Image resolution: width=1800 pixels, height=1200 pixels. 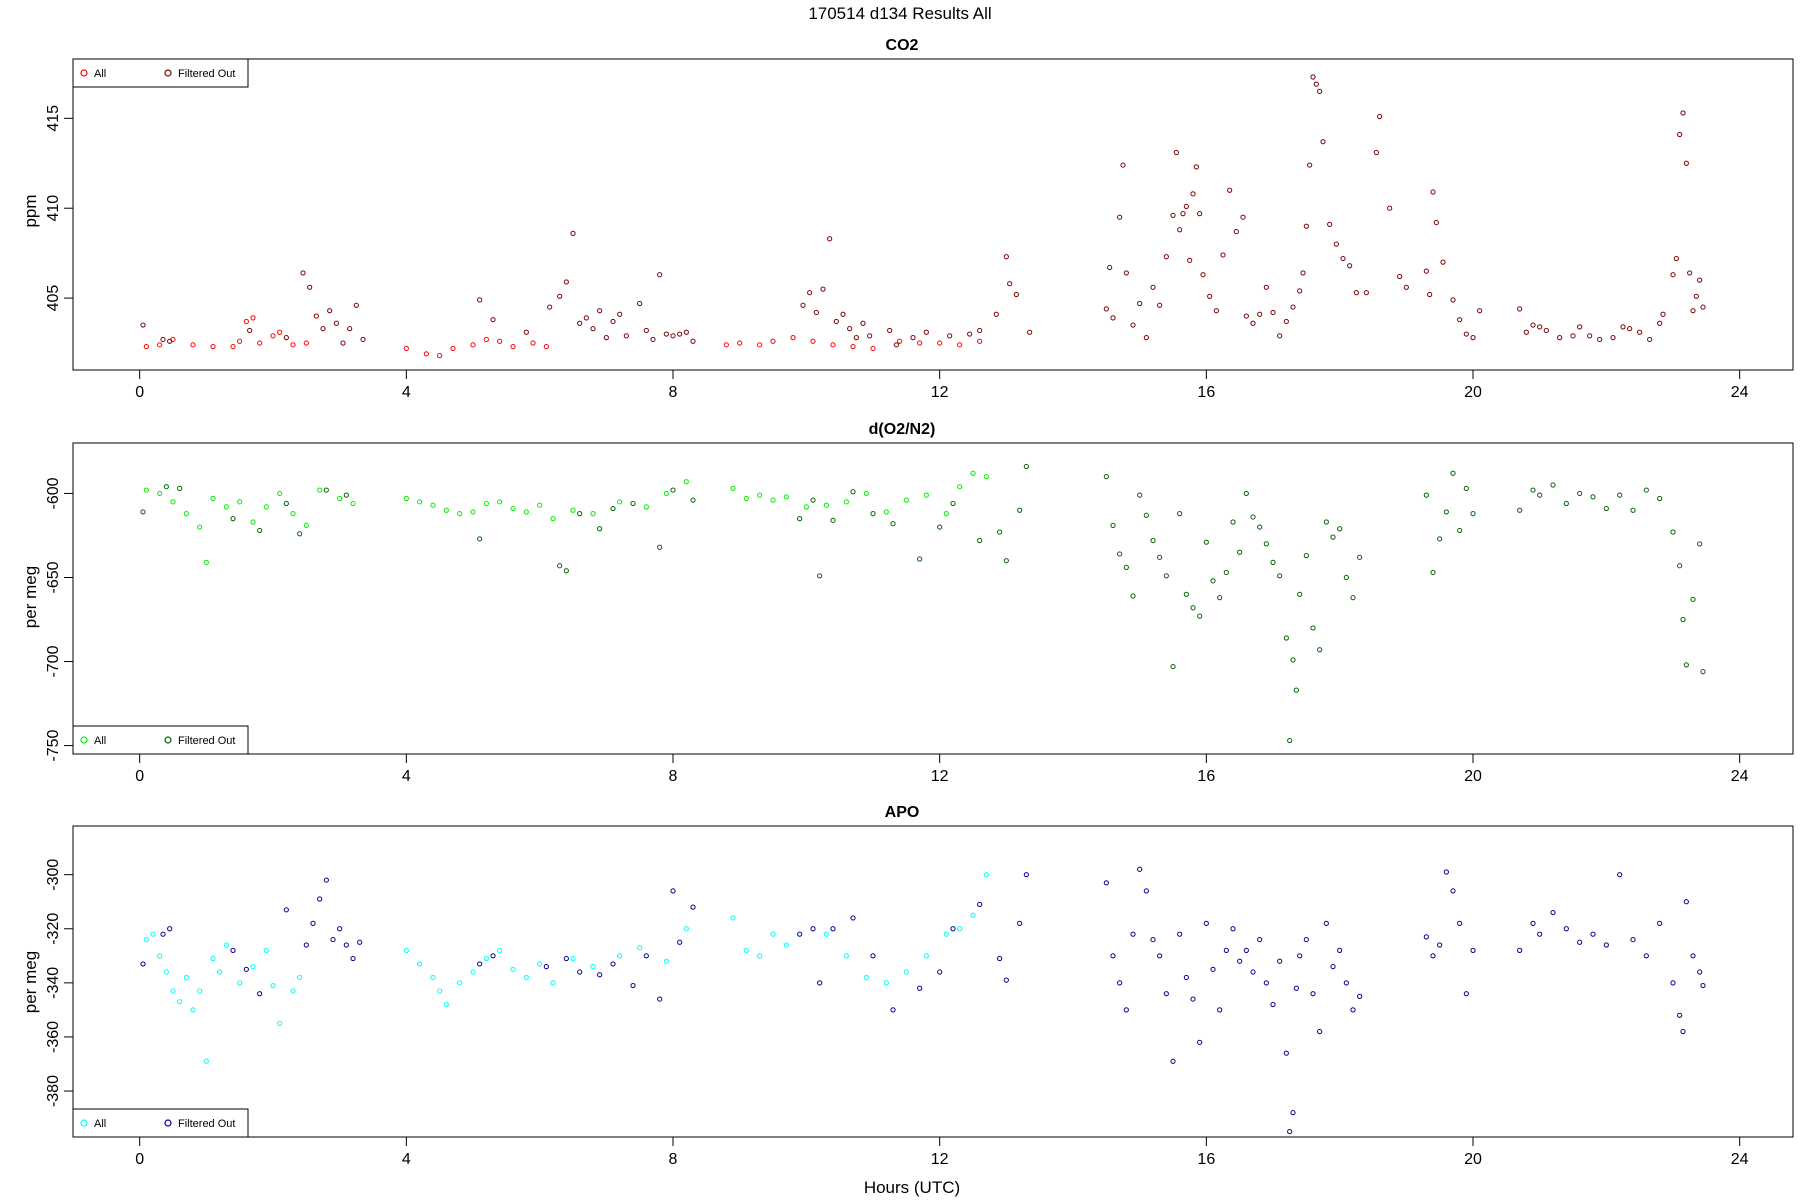 I want to click on panel-o2n2-legend-label-filtered-out: Filtered Out, so click(x=206, y=741).